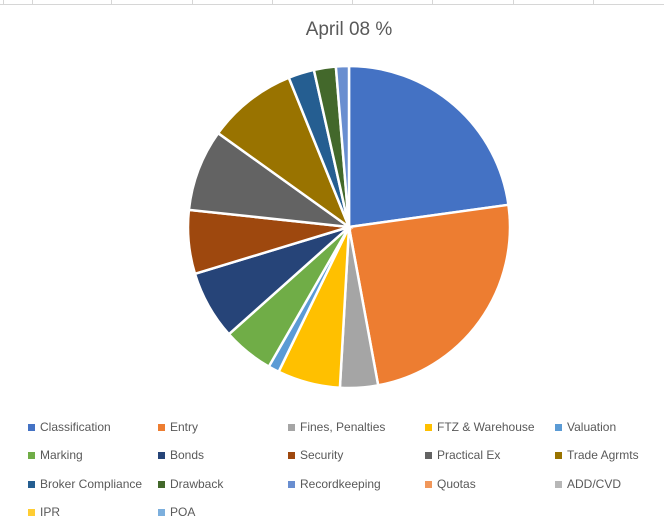 The image size is (664, 530). I want to click on legend-marker-trade-agrmts, so click(558, 455).